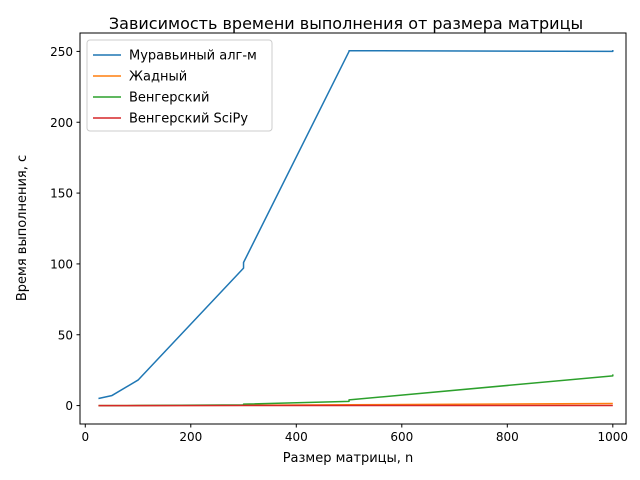  What do you see at coordinates (85, 437) in the screenshot?
I see `x-tick-label-0: 0` at bounding box center [85, 437].